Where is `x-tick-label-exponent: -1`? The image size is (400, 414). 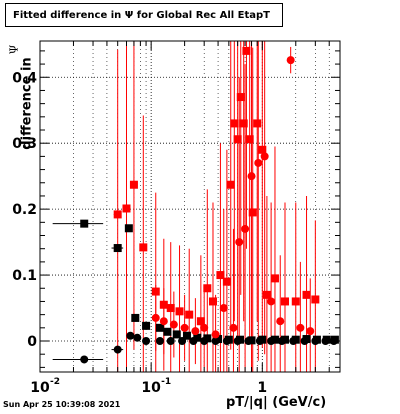 x-tick-label-exponent: -1 is located at coordinates (166, 382).